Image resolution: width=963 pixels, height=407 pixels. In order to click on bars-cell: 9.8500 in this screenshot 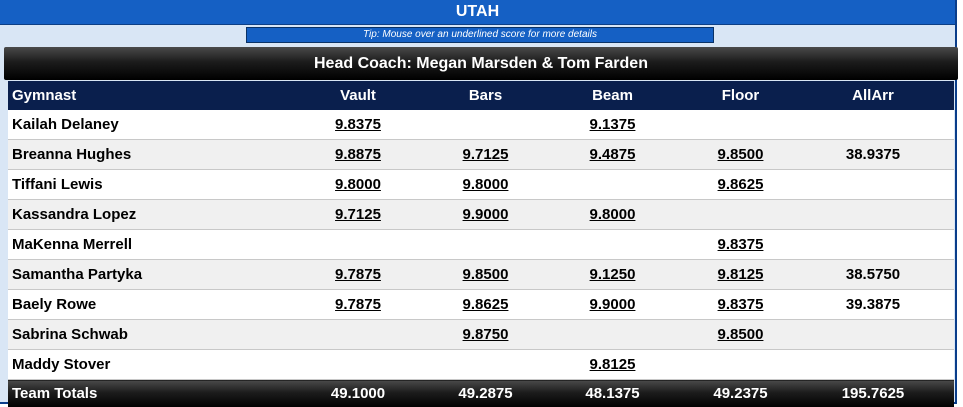, I will do `click(485, 275)`.